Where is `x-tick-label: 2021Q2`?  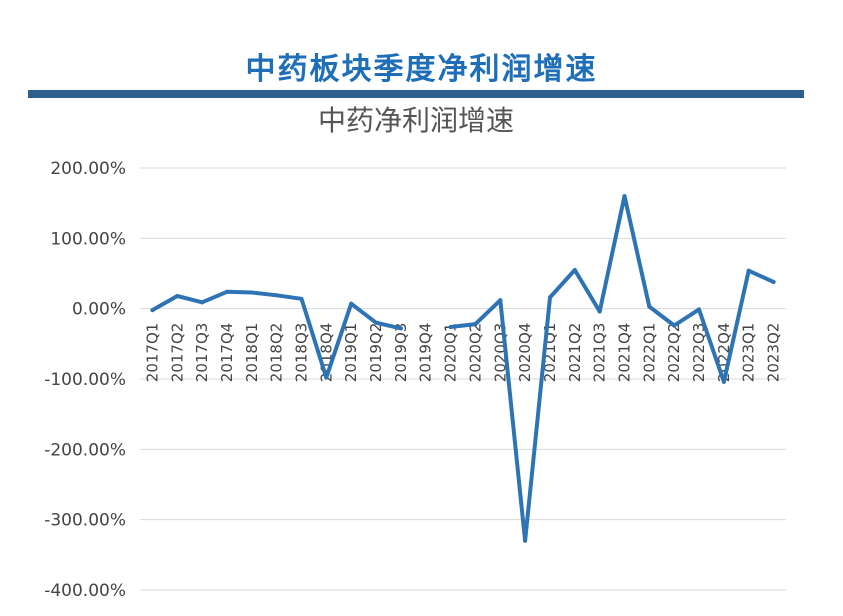 x-tick-label: 2021Q2 is located at coordinates (575, 353).